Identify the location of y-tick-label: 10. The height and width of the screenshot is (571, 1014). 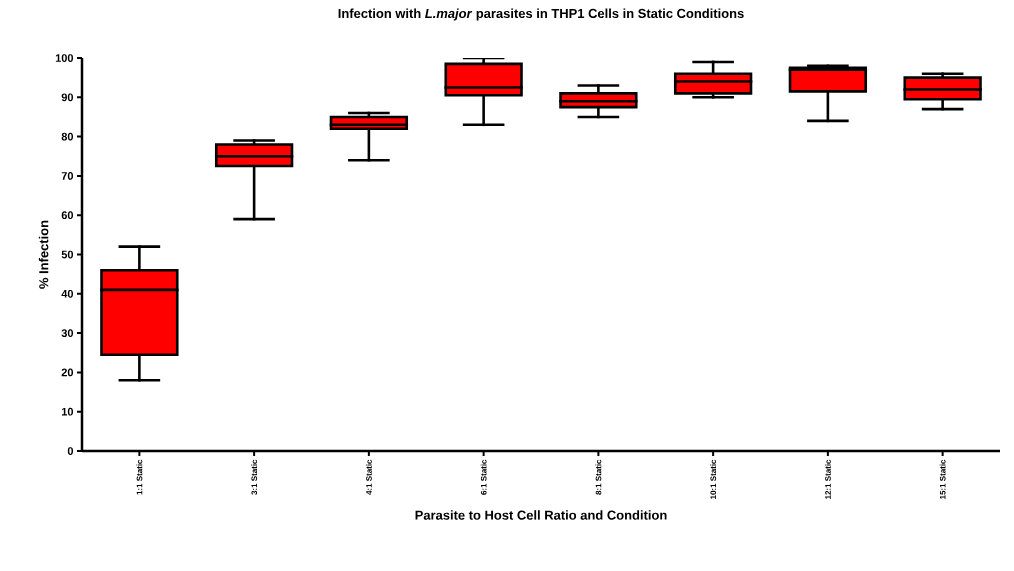
(67, 411).